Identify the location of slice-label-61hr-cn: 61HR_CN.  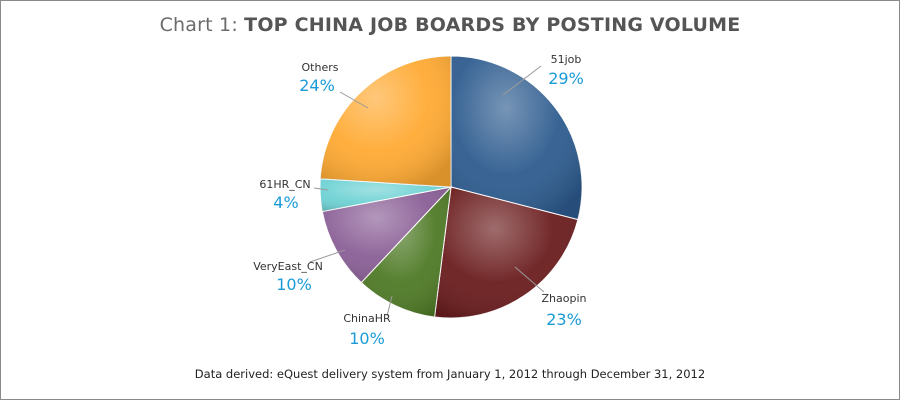
(284, 184).